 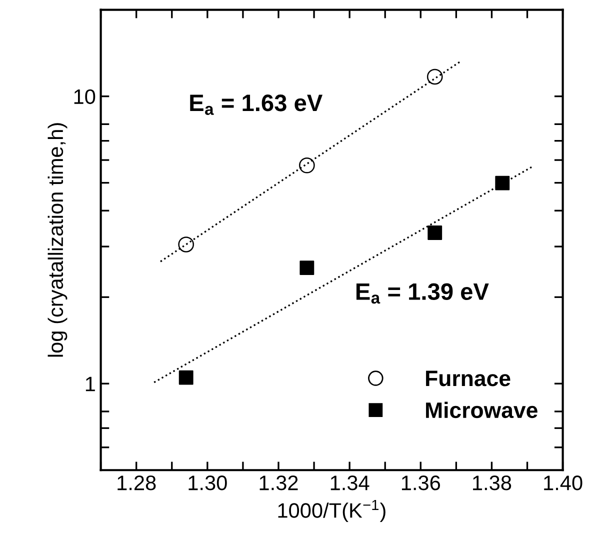 What do you see at coordinates (468, 378) in the screenshot?
I see `legend-label: Furnace` at bounding box center [468, 378].